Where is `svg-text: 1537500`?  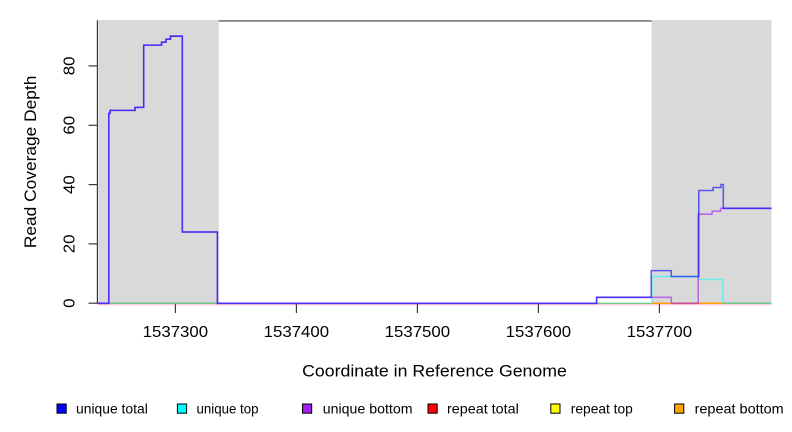 svg-text: 1537500 is located at coordinates (418, 332).